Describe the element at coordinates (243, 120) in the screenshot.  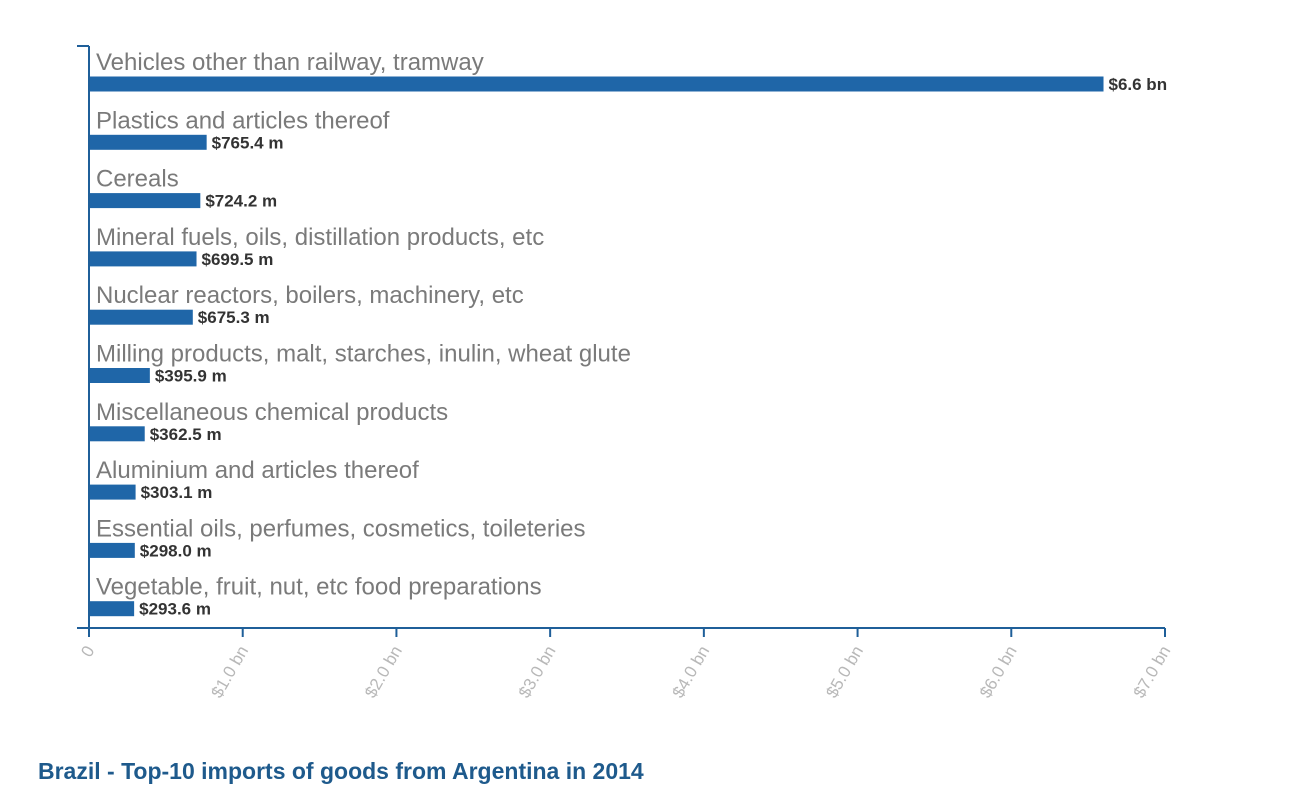
I see `category-label: Plastics and articles thereof` at that location.